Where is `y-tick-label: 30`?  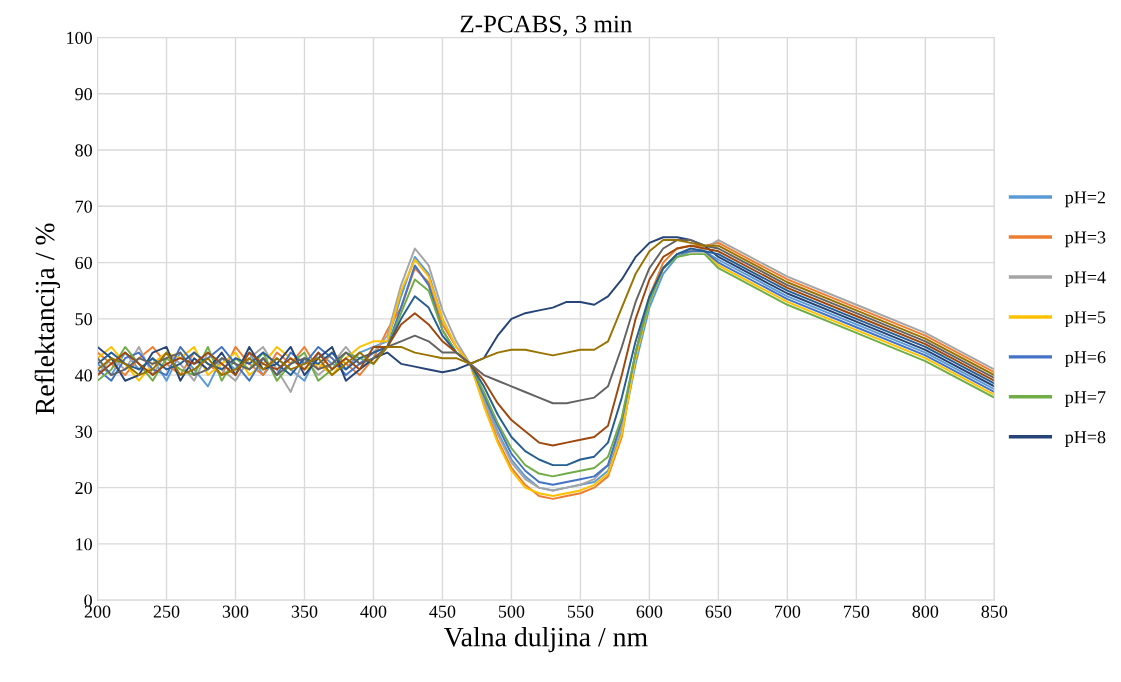
y-tick-label: 30 is located at coordinates (83, 431).